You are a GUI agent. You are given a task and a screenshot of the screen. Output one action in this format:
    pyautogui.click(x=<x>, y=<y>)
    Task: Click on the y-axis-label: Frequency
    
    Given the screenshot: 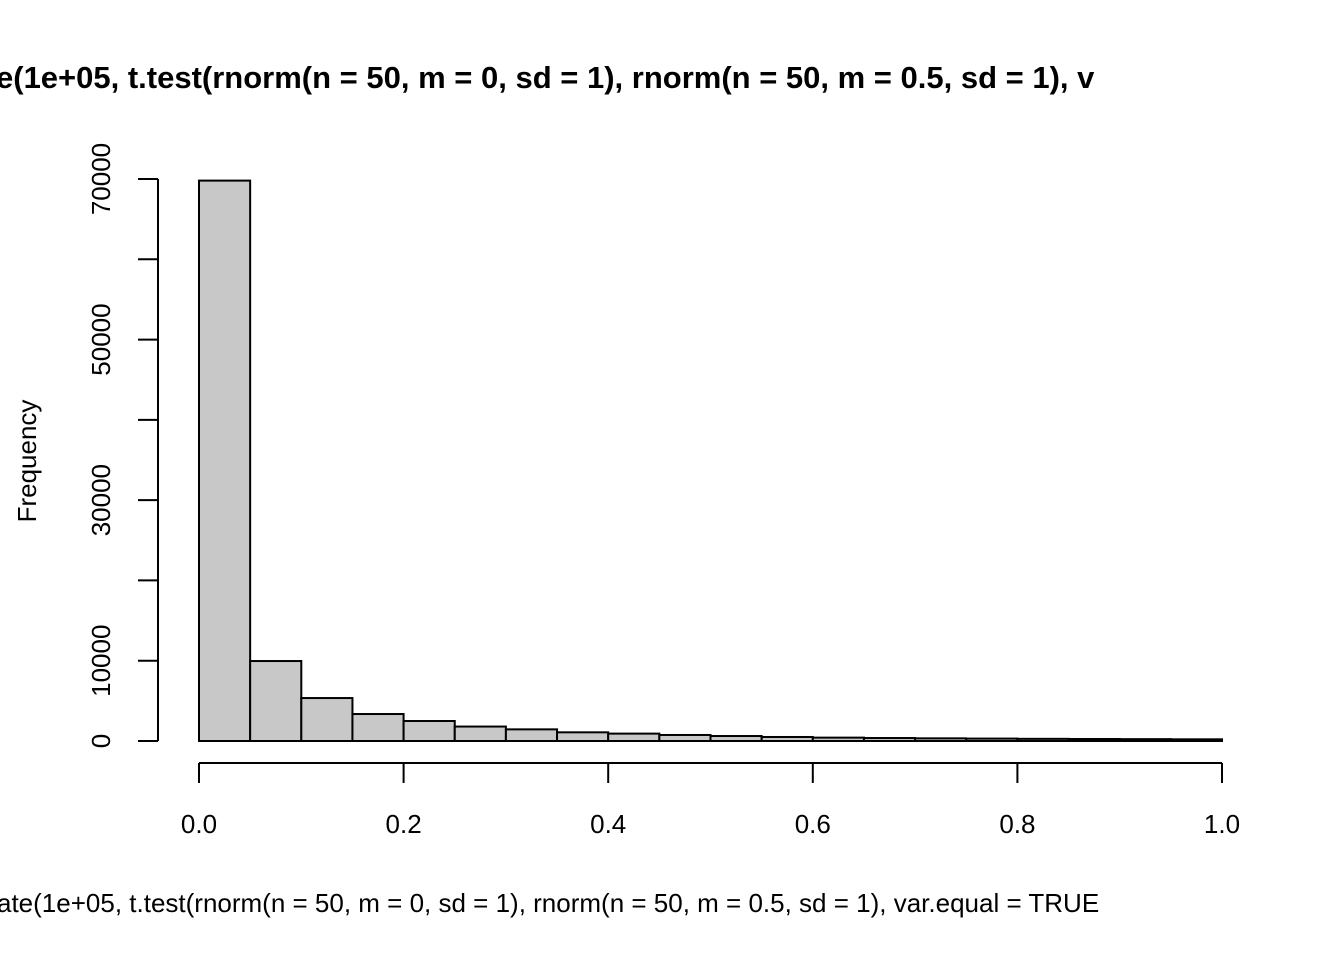 What is the action you would take?
    pyautogui.click(x=27, y=461)
    